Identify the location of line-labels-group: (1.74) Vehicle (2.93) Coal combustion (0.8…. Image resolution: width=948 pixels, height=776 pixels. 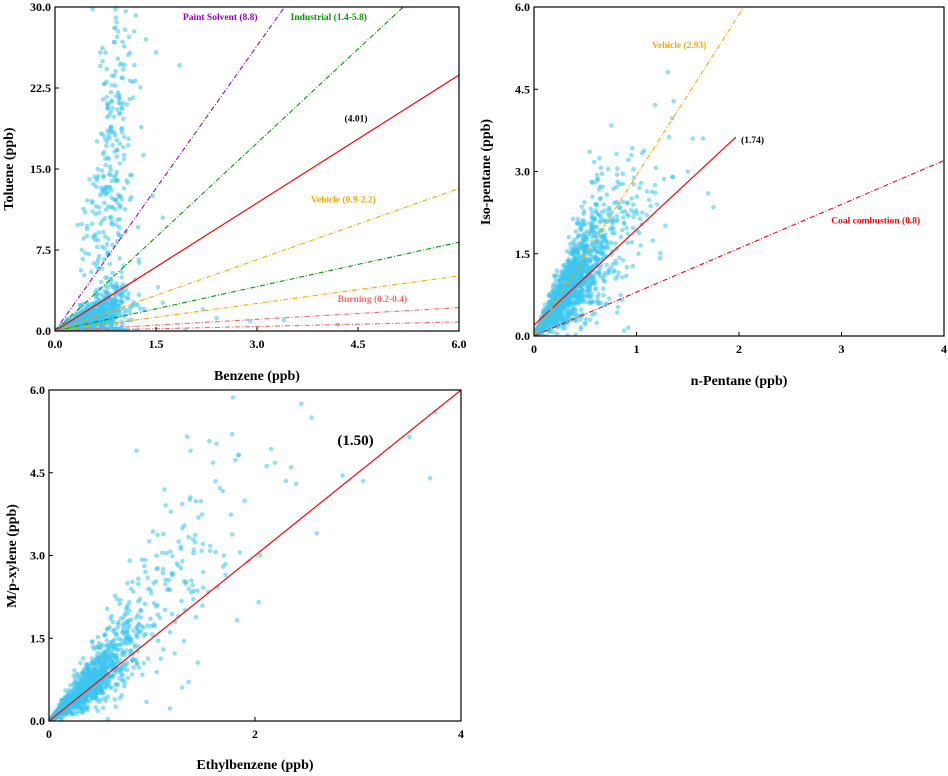
(786, 133).